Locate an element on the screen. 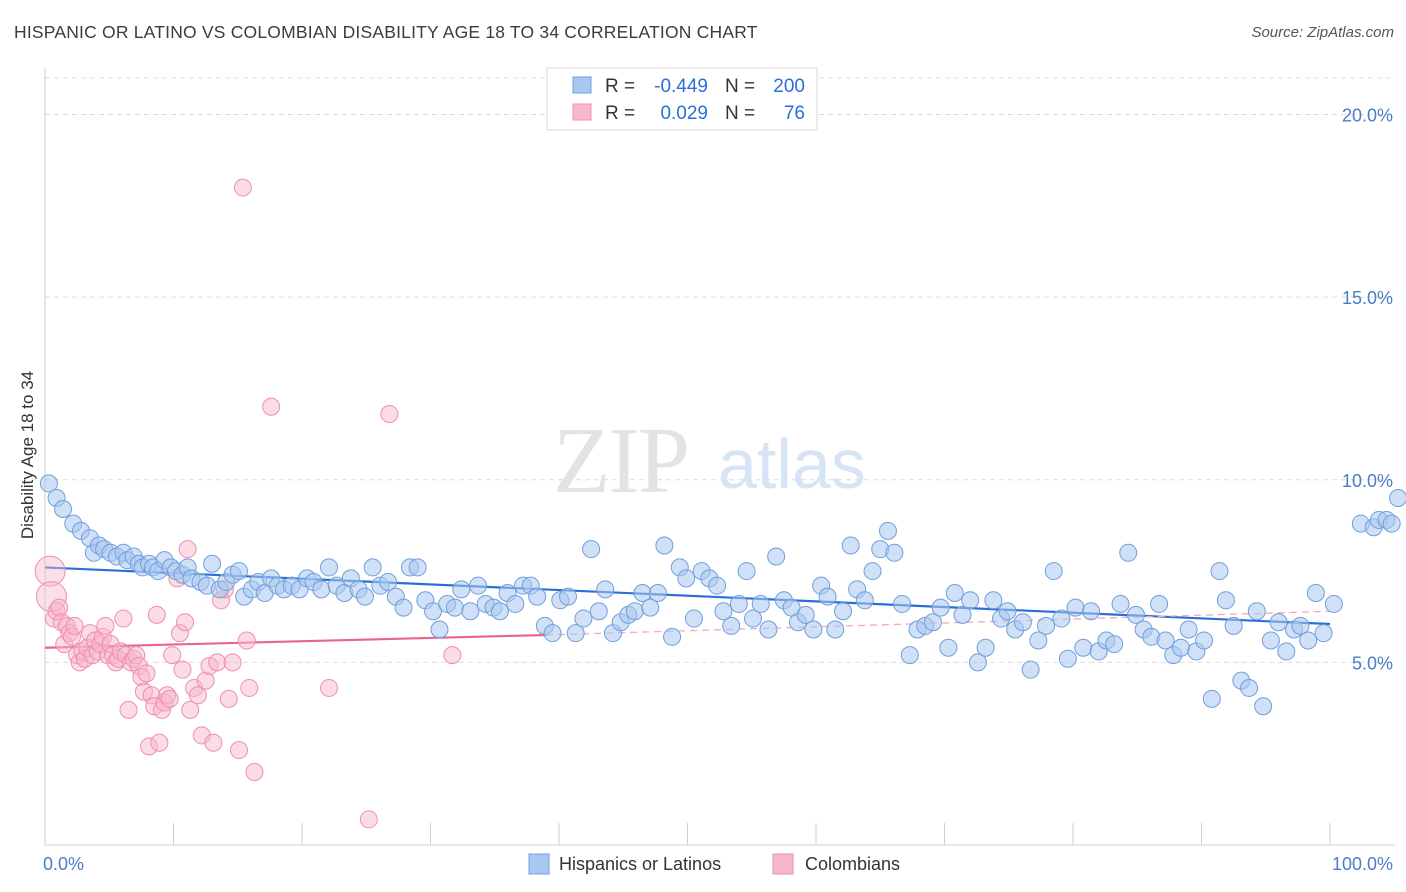 The image size is (1406, 892). y-axis-label: Disability Age 18 to 34 is located at coordinates (27, 455).